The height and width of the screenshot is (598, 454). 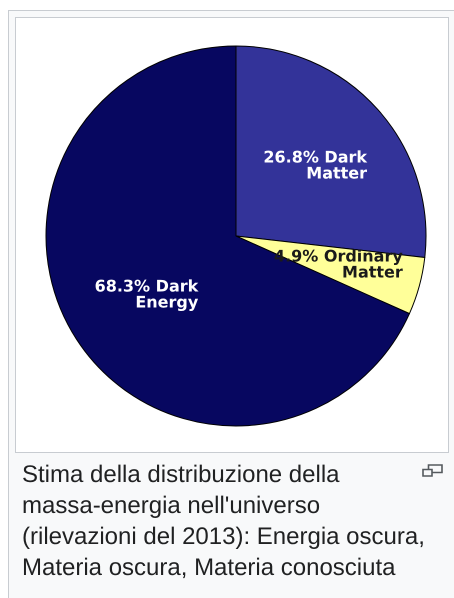 I want to click on text: Materia oscura, Materia conosciuta, so click(x=209, y=568).